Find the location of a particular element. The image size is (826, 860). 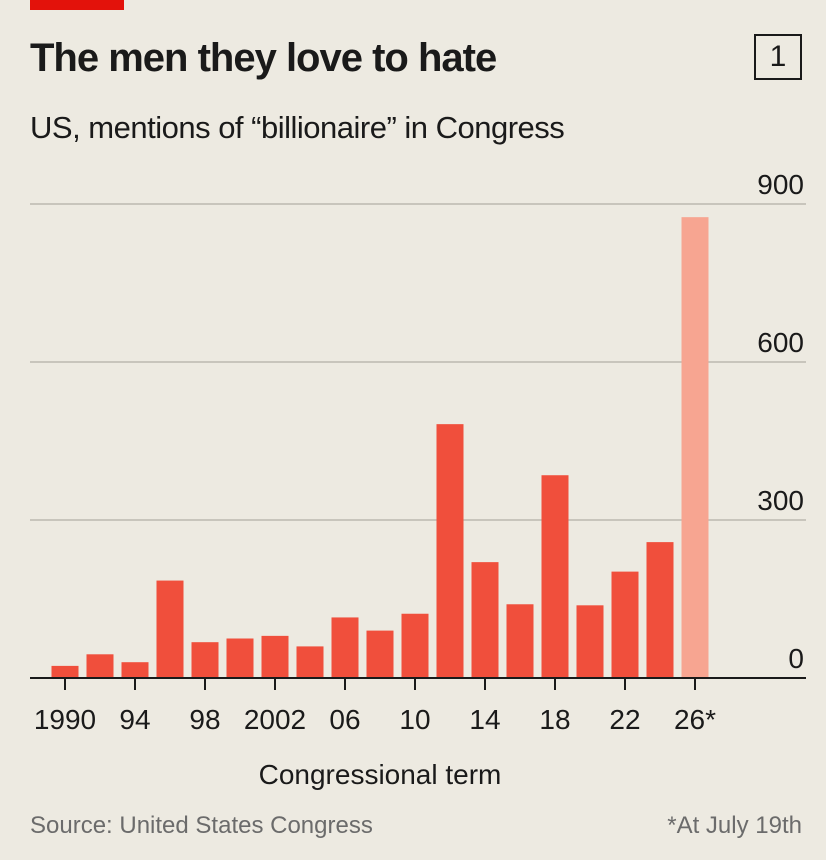

x-tick-label: 14 is located at coordinates (484, 719).